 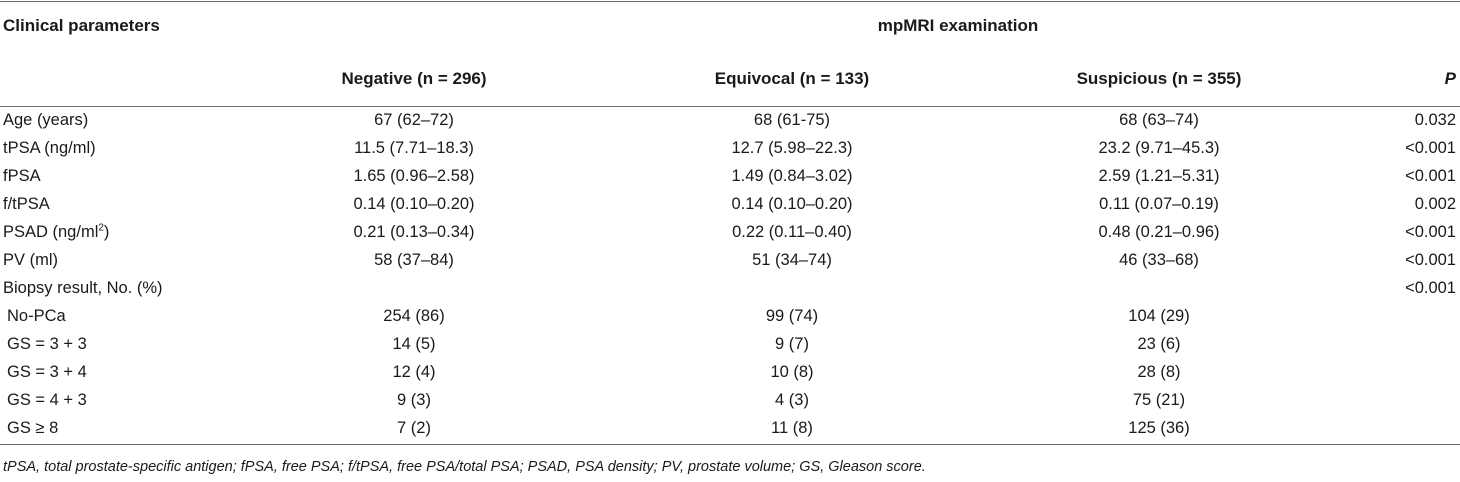 I want to click on row-label: PV (ml), so click(x=30, y=260).